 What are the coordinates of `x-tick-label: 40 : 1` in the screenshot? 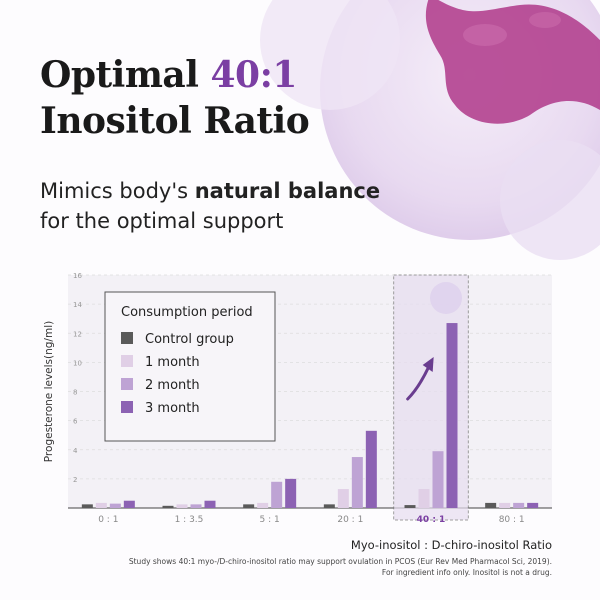 It's located at (431, 520).